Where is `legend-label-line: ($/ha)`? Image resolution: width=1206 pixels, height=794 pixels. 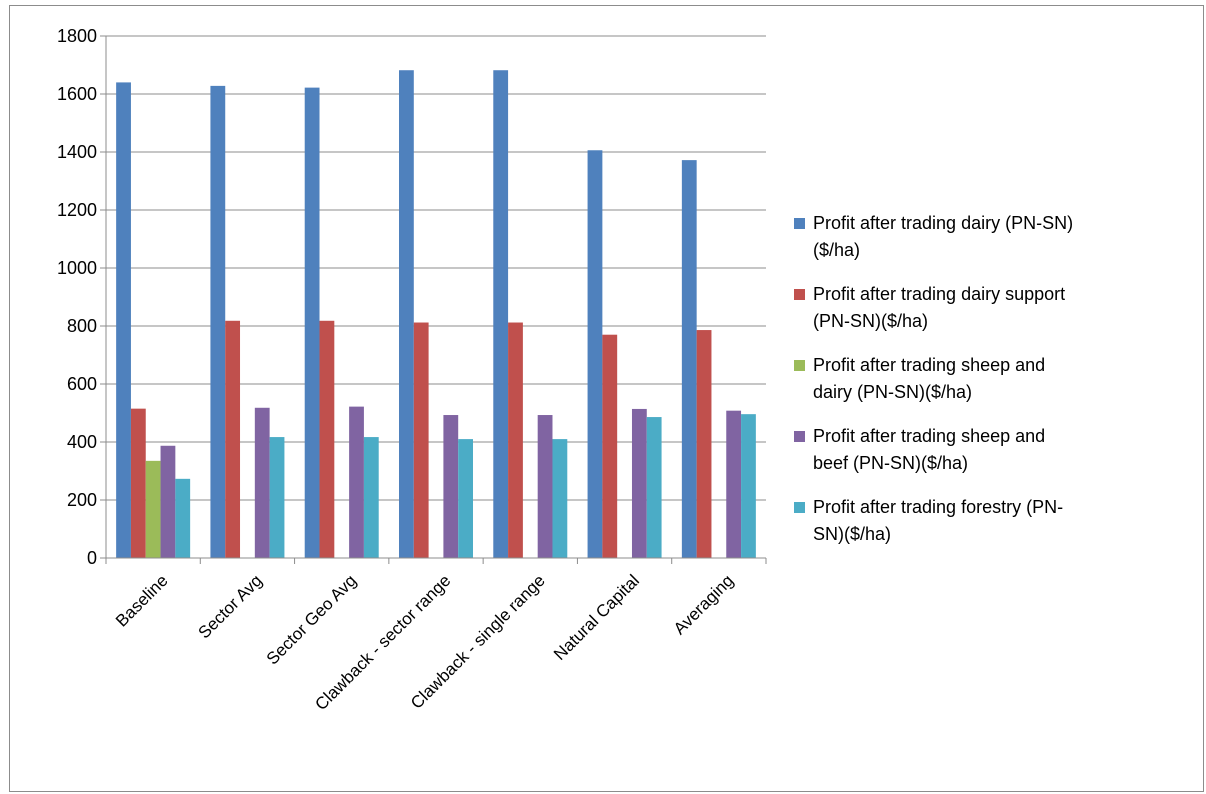 legend-label-line: ($/ha) is located at coordinates (837, 250).